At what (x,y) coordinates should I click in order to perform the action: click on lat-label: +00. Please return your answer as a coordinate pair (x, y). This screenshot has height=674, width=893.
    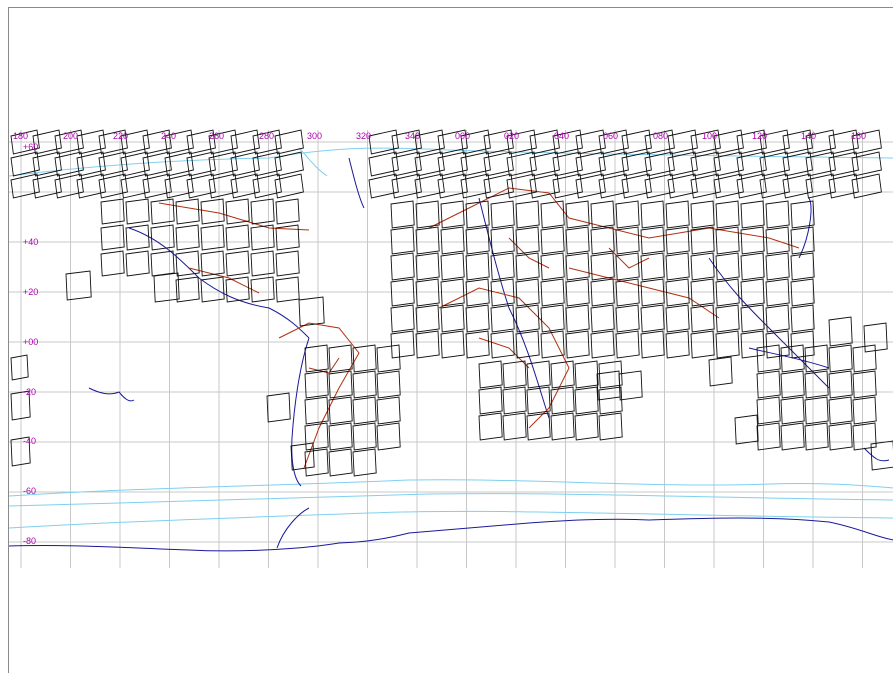
    Looking at the image, I should click on (30, 342).